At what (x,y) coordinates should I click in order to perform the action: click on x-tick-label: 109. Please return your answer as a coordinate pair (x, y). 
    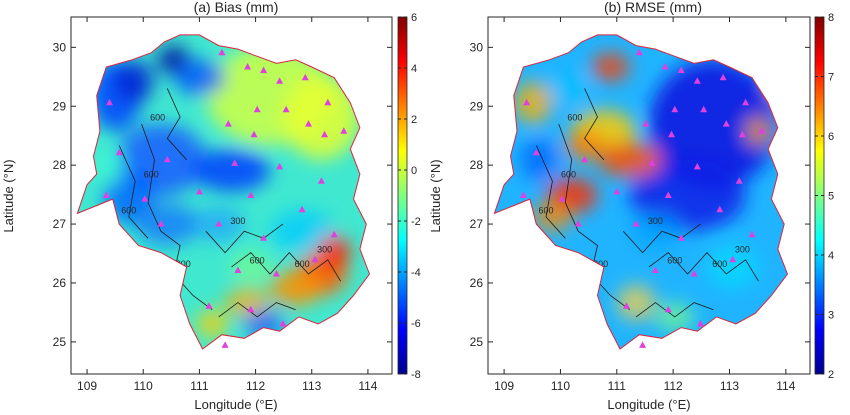
    Looking at the image, I should click on (504, 386).